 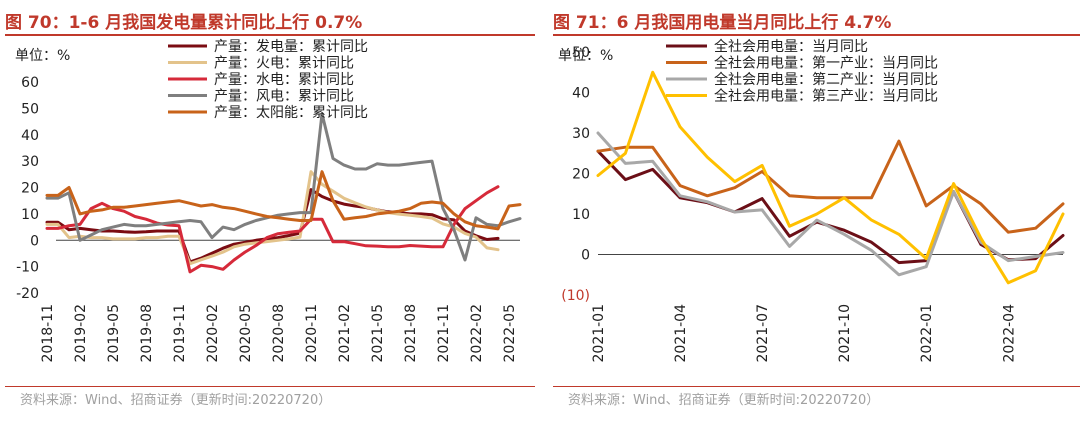 I want to click on x-tick-label: 2020-11, so click(x=312, y=333).